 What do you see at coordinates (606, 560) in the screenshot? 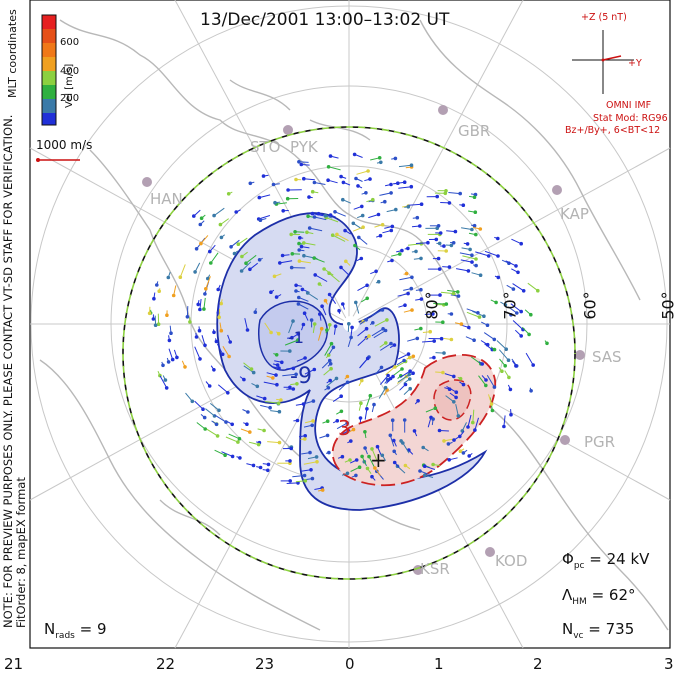
I see `stat-phi-pc: Φpc = 24 kV` at bounding box center [606, 560].